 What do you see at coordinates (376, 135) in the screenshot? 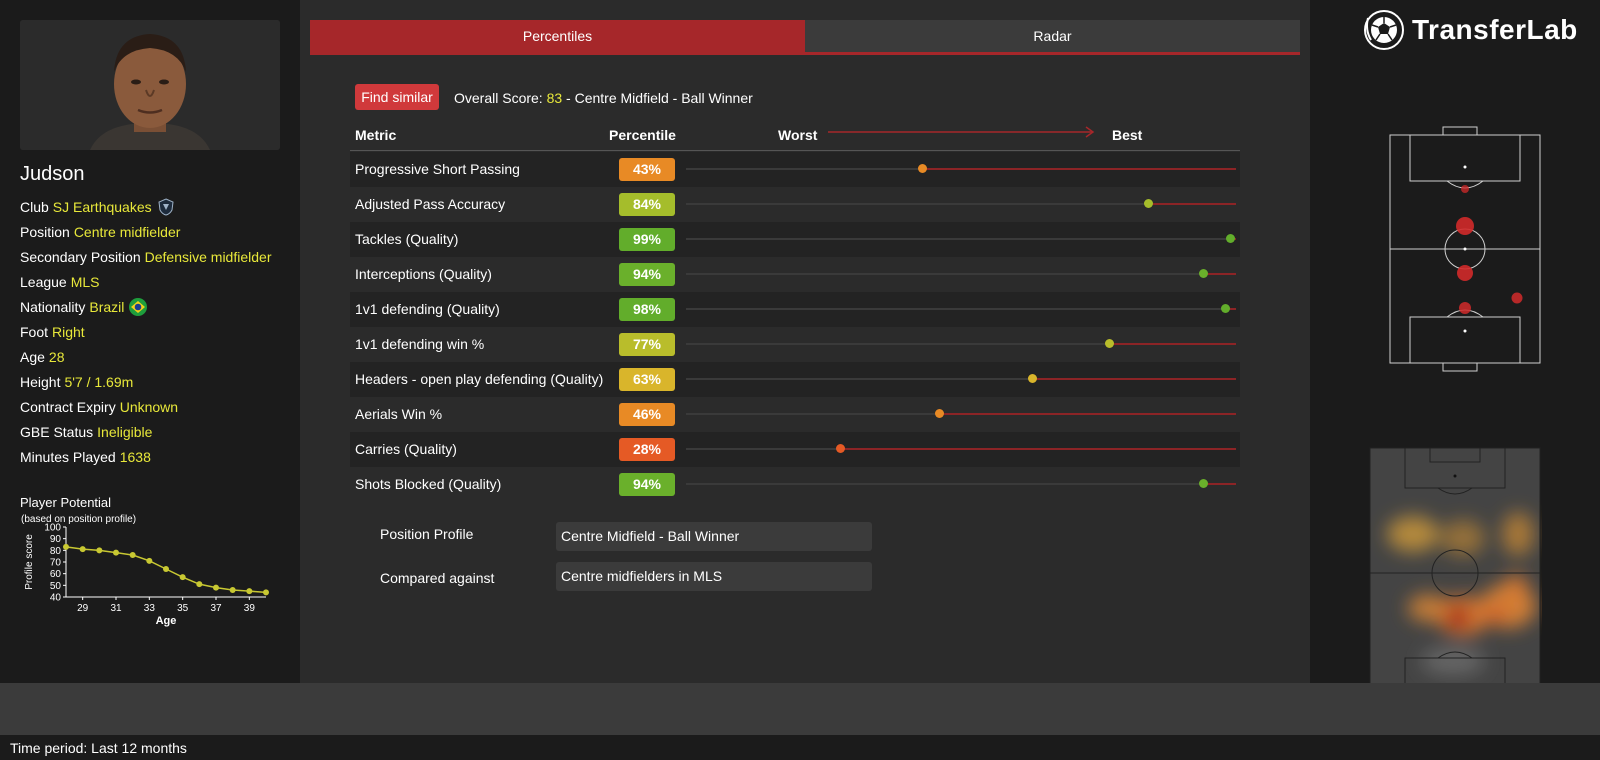
I see `metric-header: Metric` at bounding box center [376, 135].